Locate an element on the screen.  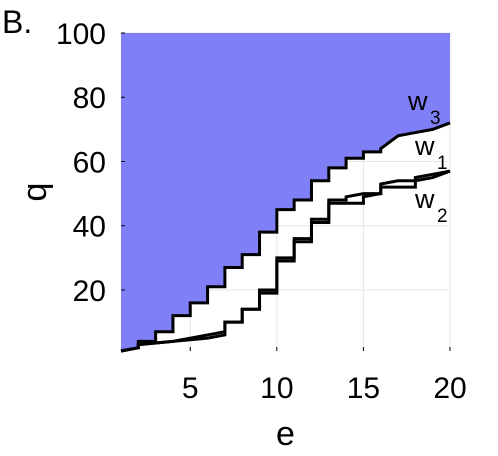
series-label-sub-w2: 2 is located at coordinates (442, 216).